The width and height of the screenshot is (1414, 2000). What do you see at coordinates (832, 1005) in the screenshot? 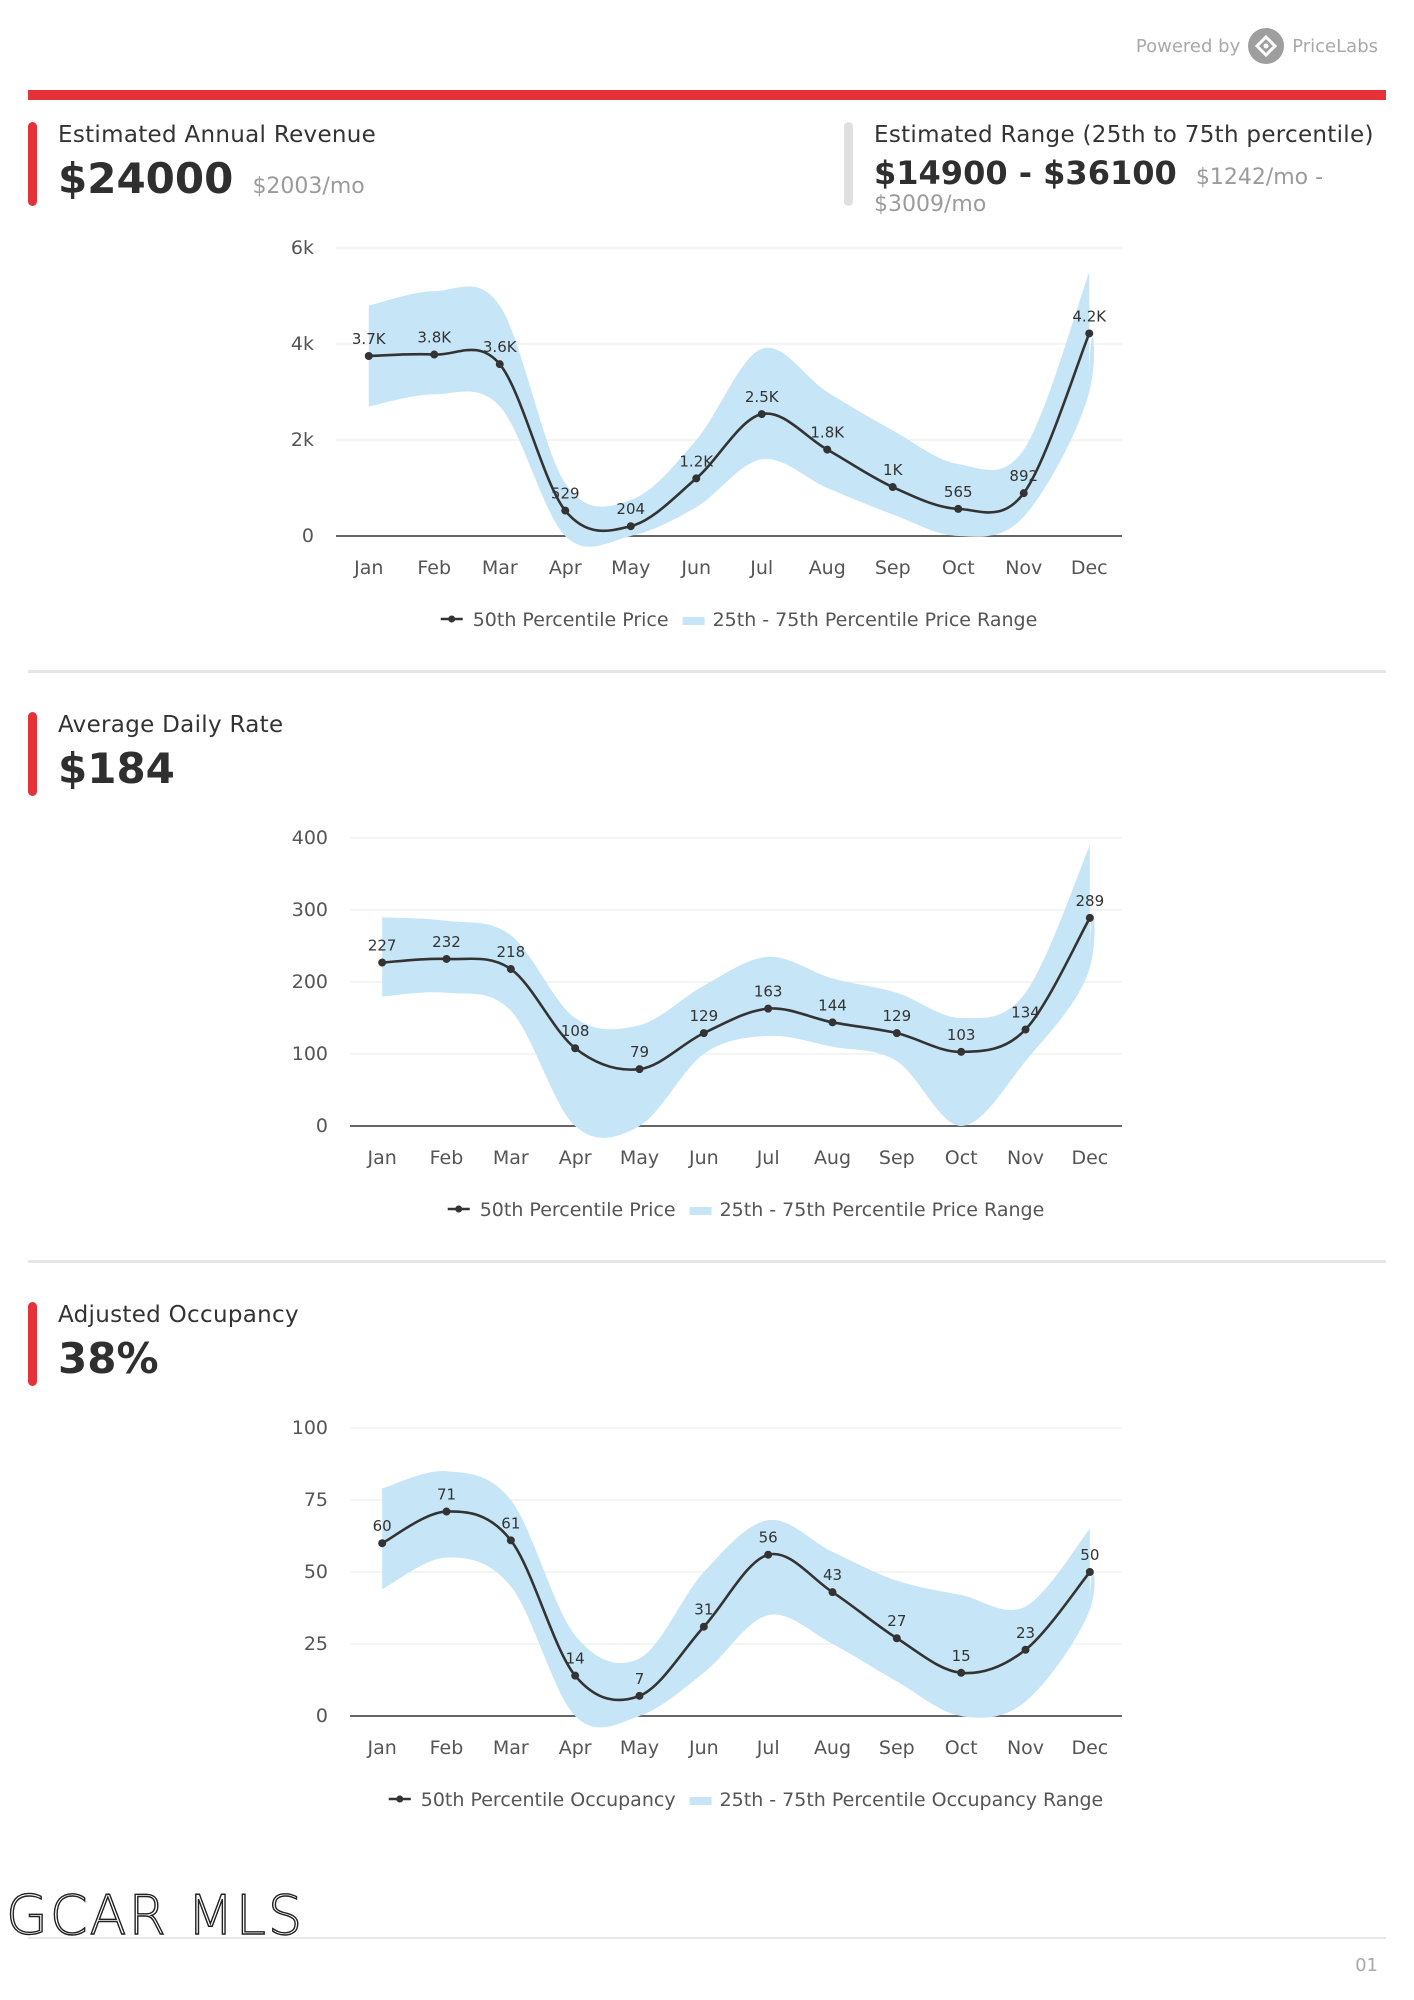
I see `data-label: 144` at bounding box center [832, 1005].